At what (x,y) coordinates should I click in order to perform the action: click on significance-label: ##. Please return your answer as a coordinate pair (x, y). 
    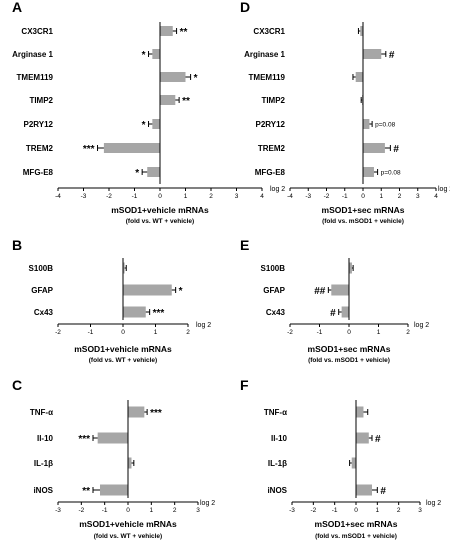
    Looking at the image, I should click on (320, 291).